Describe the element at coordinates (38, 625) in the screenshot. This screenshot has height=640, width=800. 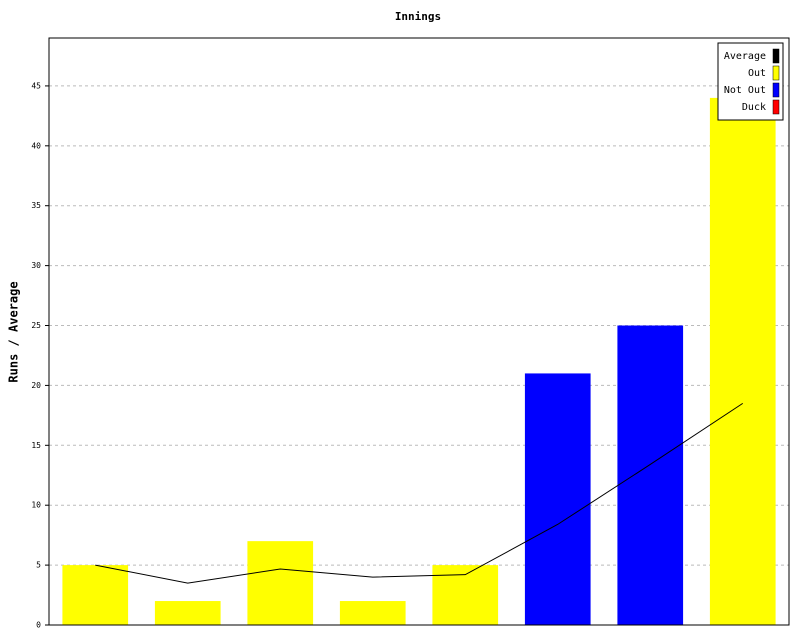
I see `y-tick-label: 0` at that location.